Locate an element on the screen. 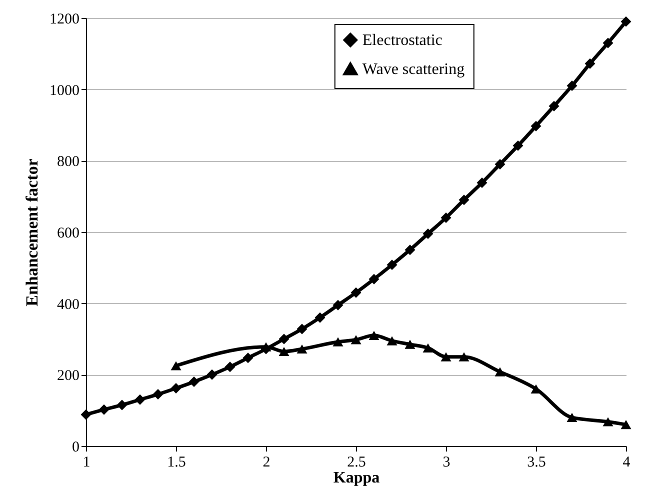 This screenshot has height=494, width=646. legend-label: Wave scattering is located at coordinates (413, 69).